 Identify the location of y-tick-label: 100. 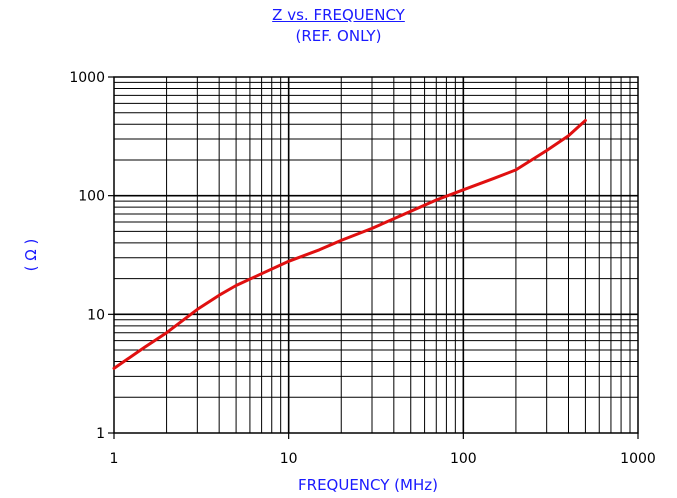
(91, 197).